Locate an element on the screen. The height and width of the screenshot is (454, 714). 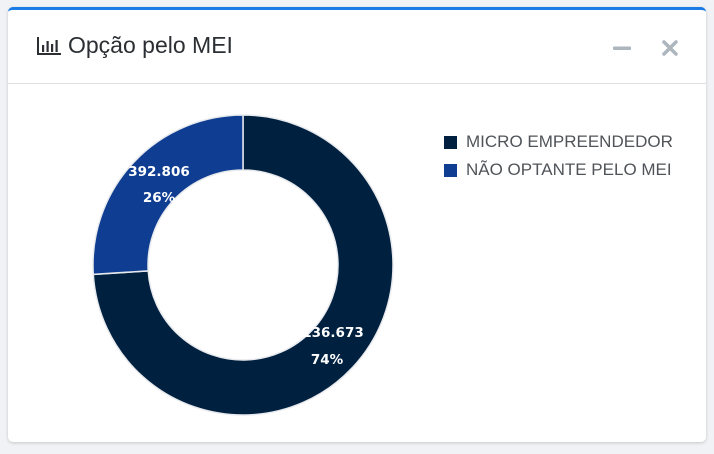
minimize-icon is located at coordinates (622, 48).